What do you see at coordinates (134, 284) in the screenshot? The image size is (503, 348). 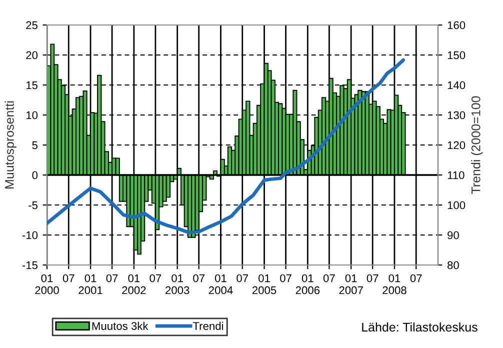 I see `x-tick-label: 01 2002` at bounding box center [134, 284].